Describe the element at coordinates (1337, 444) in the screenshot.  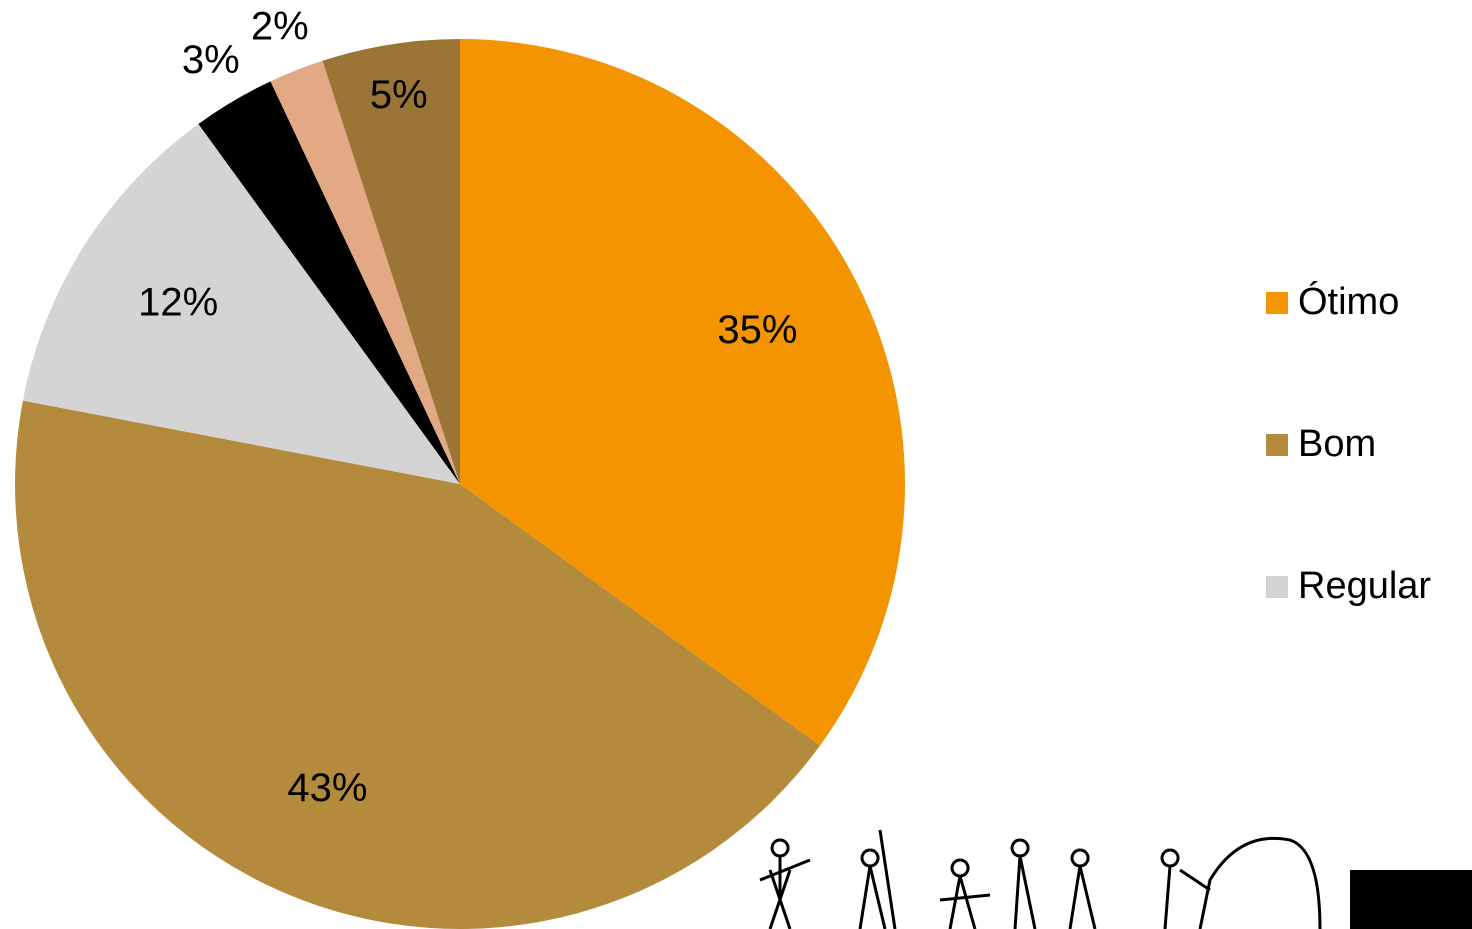
I see `legend-label: Bom` at that location.